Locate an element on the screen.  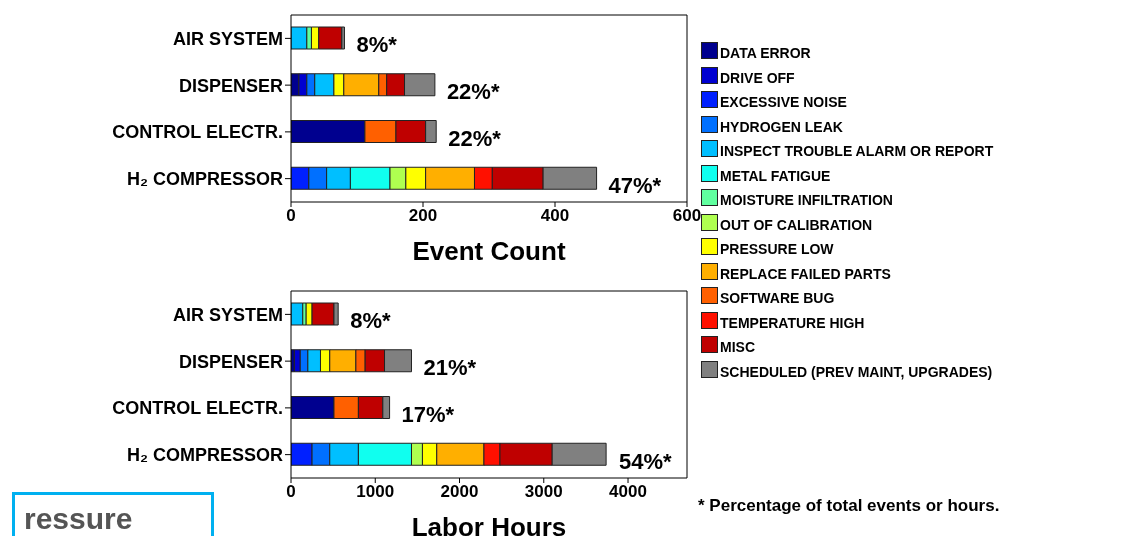
legend-label: INSPECT TROUBLE ALARM OR REPORT is located at coordinates (857, 151).